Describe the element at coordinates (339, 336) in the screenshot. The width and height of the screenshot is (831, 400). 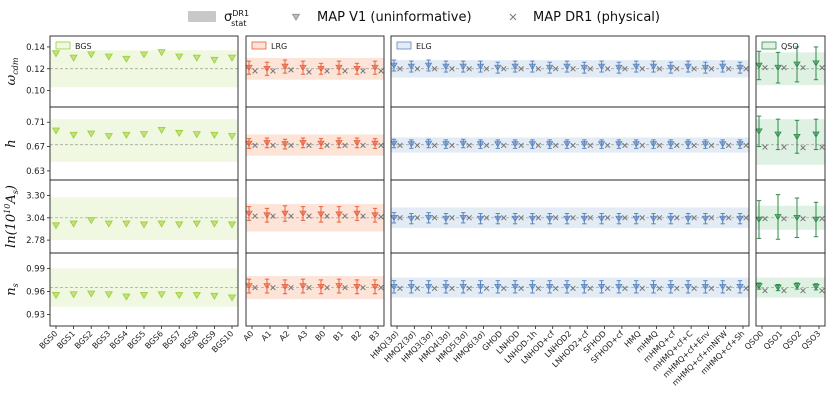
I see `x-tick-label: B1` at that location.